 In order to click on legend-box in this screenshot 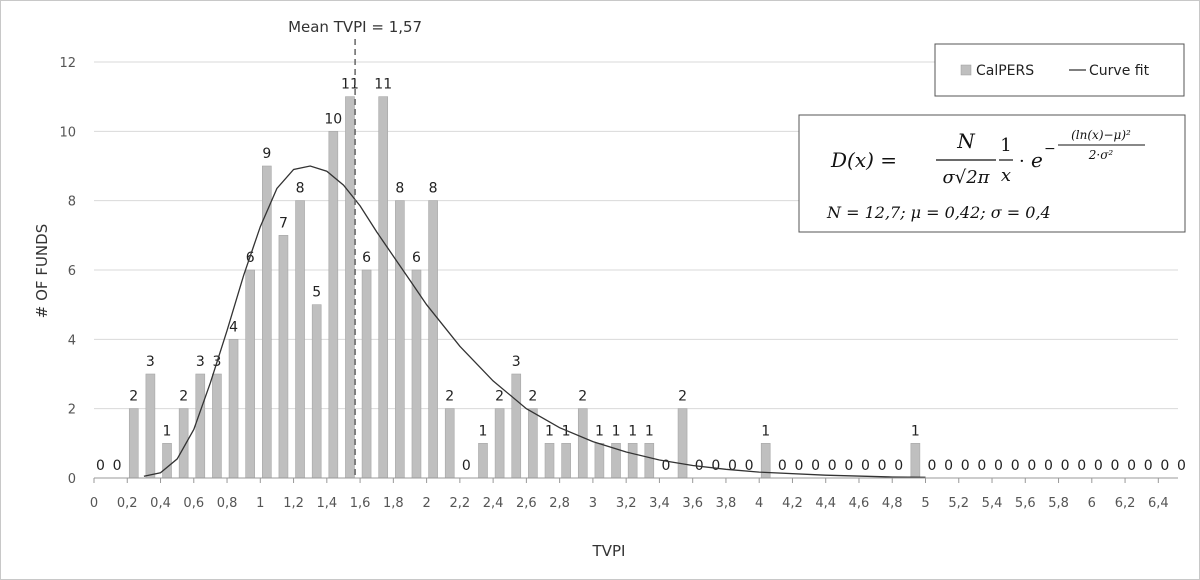, I will do `click(1059, 70)`.